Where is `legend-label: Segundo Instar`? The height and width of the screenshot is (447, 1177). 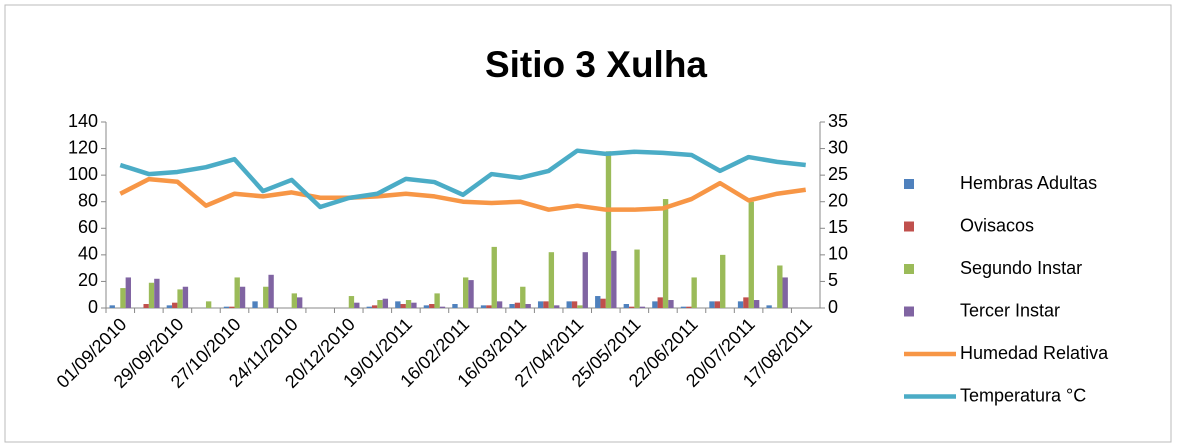
legend-label: Segundo Instar is located at coordinates (1021, 268).